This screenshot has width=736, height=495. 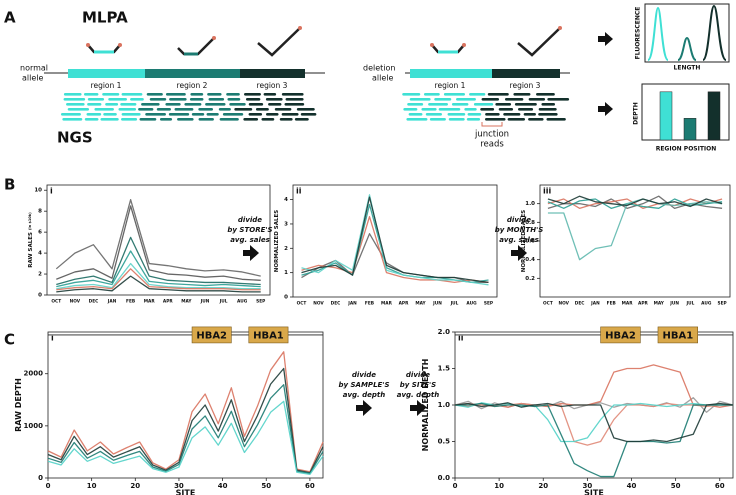 I want to click on y-tick-label: 3, so click(x=286, y=224).